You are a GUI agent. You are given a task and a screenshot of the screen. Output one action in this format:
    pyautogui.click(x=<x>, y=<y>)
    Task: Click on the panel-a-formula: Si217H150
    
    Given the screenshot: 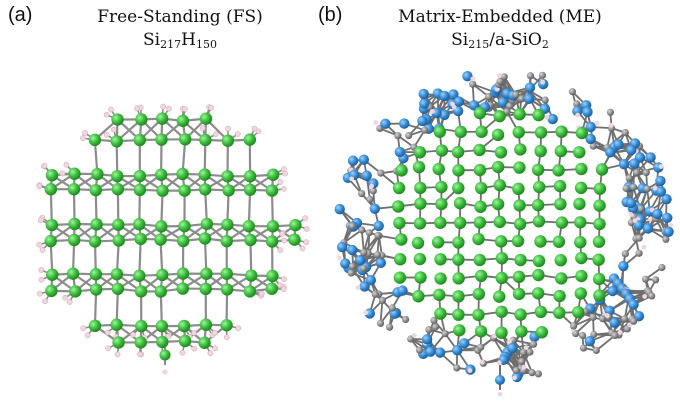 What is the action you would take?
    pyautogui.click(x=180, y=40)
    